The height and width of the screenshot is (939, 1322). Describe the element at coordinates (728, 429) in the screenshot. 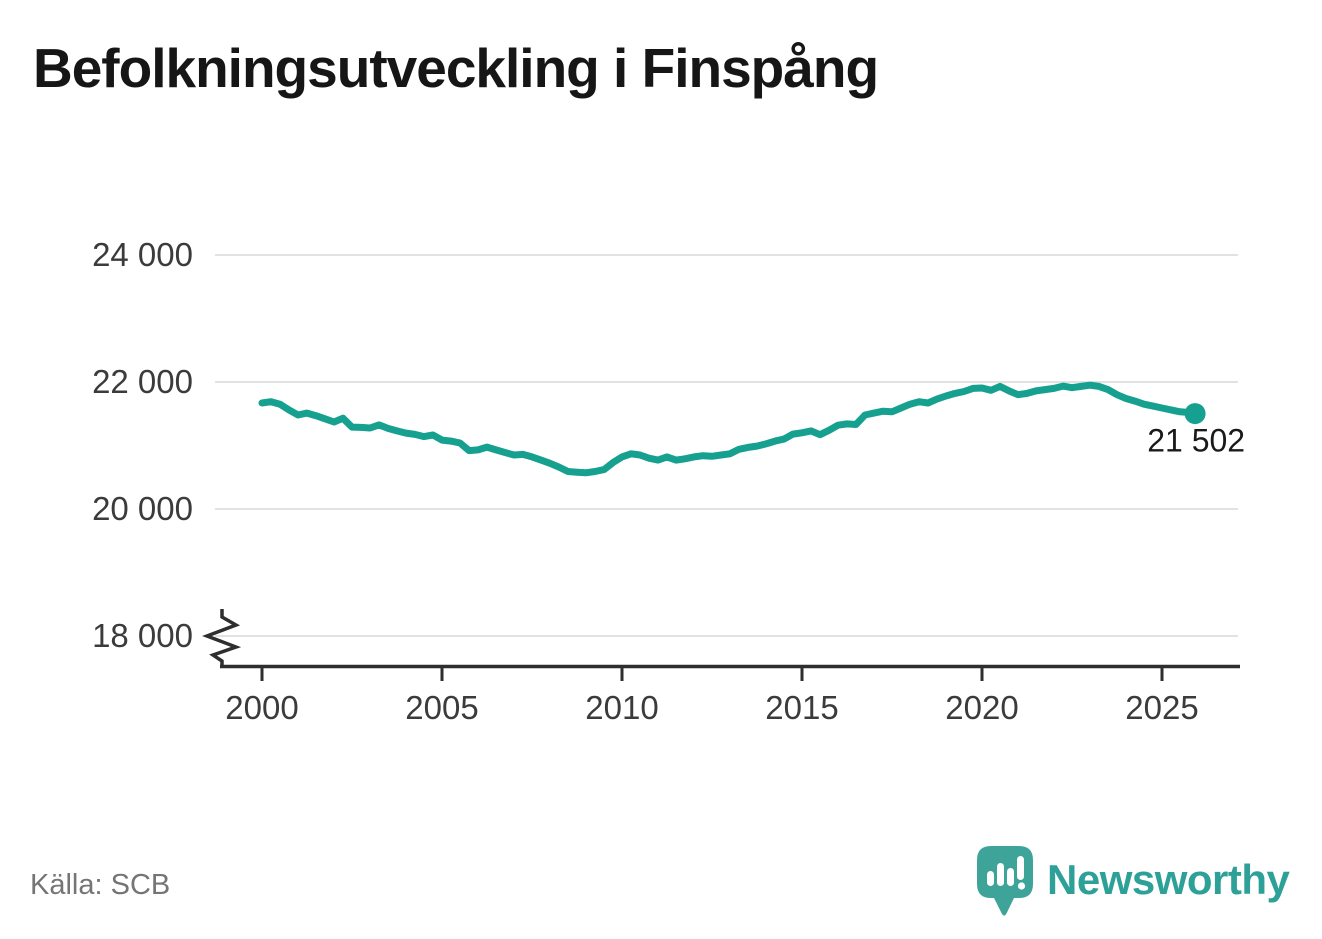

I see `population-line` at that location.